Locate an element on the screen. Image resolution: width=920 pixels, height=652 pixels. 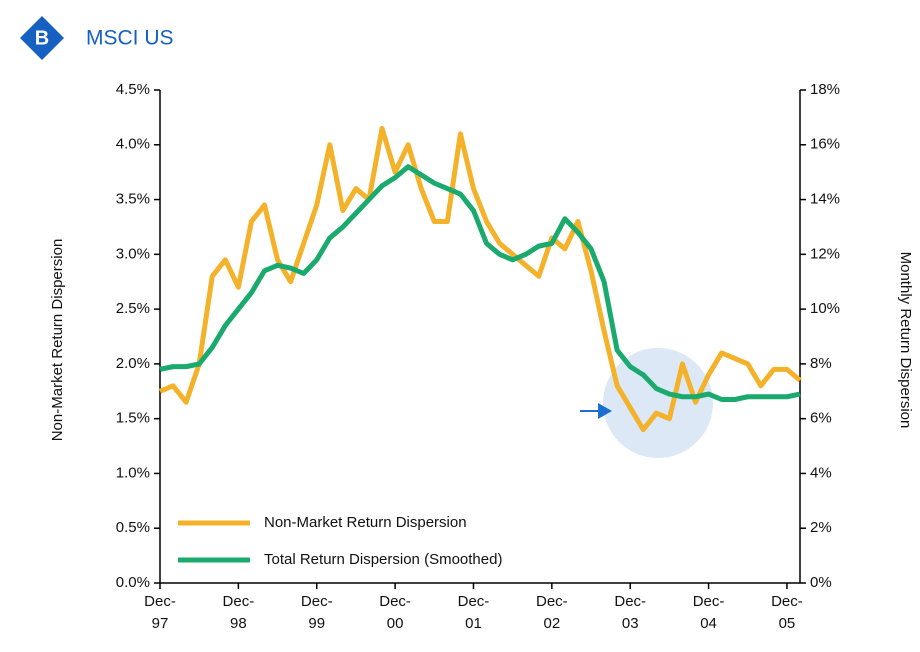
y2-tick-label: 18% is located at coordinates (825, 89).